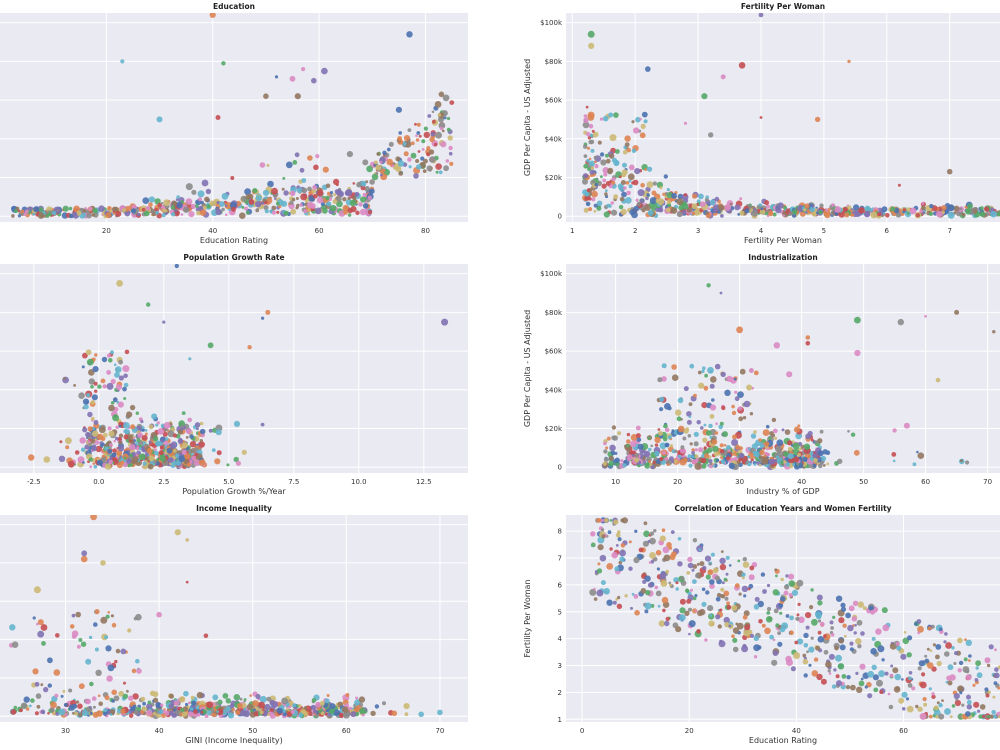 Image resolution: width=1000 pixels, height=750 pixels. What do you see at coordinates (560, 217) in the screenshot?
I see `y-tick-label: 0` at bounding box center [560, 217].